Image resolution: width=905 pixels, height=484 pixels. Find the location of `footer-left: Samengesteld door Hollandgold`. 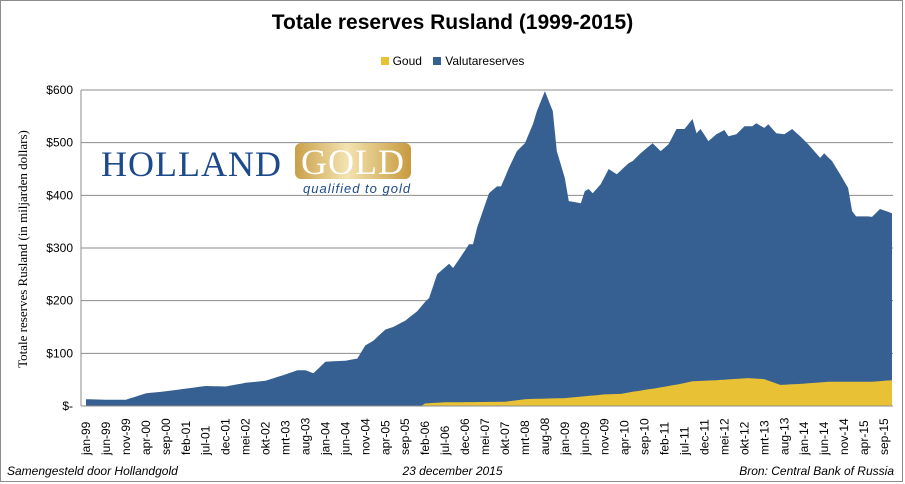

footer-left: Samengesteld door Hollandgold is located at coordinates (92, 471).